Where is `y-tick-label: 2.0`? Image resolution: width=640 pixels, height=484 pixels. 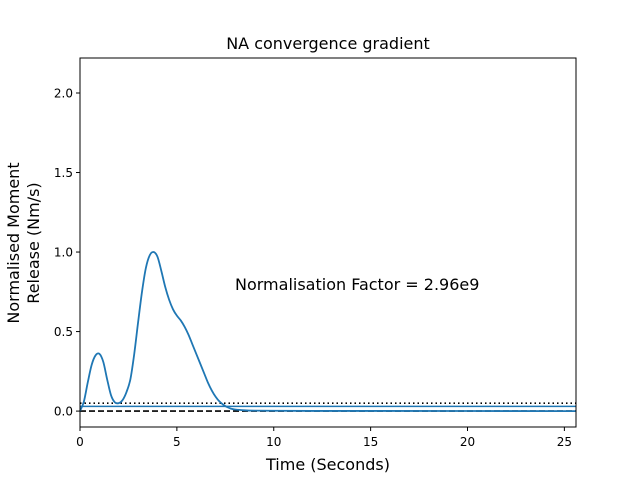 y-tick-label: 2.0 is located at coordinates (63, 93).